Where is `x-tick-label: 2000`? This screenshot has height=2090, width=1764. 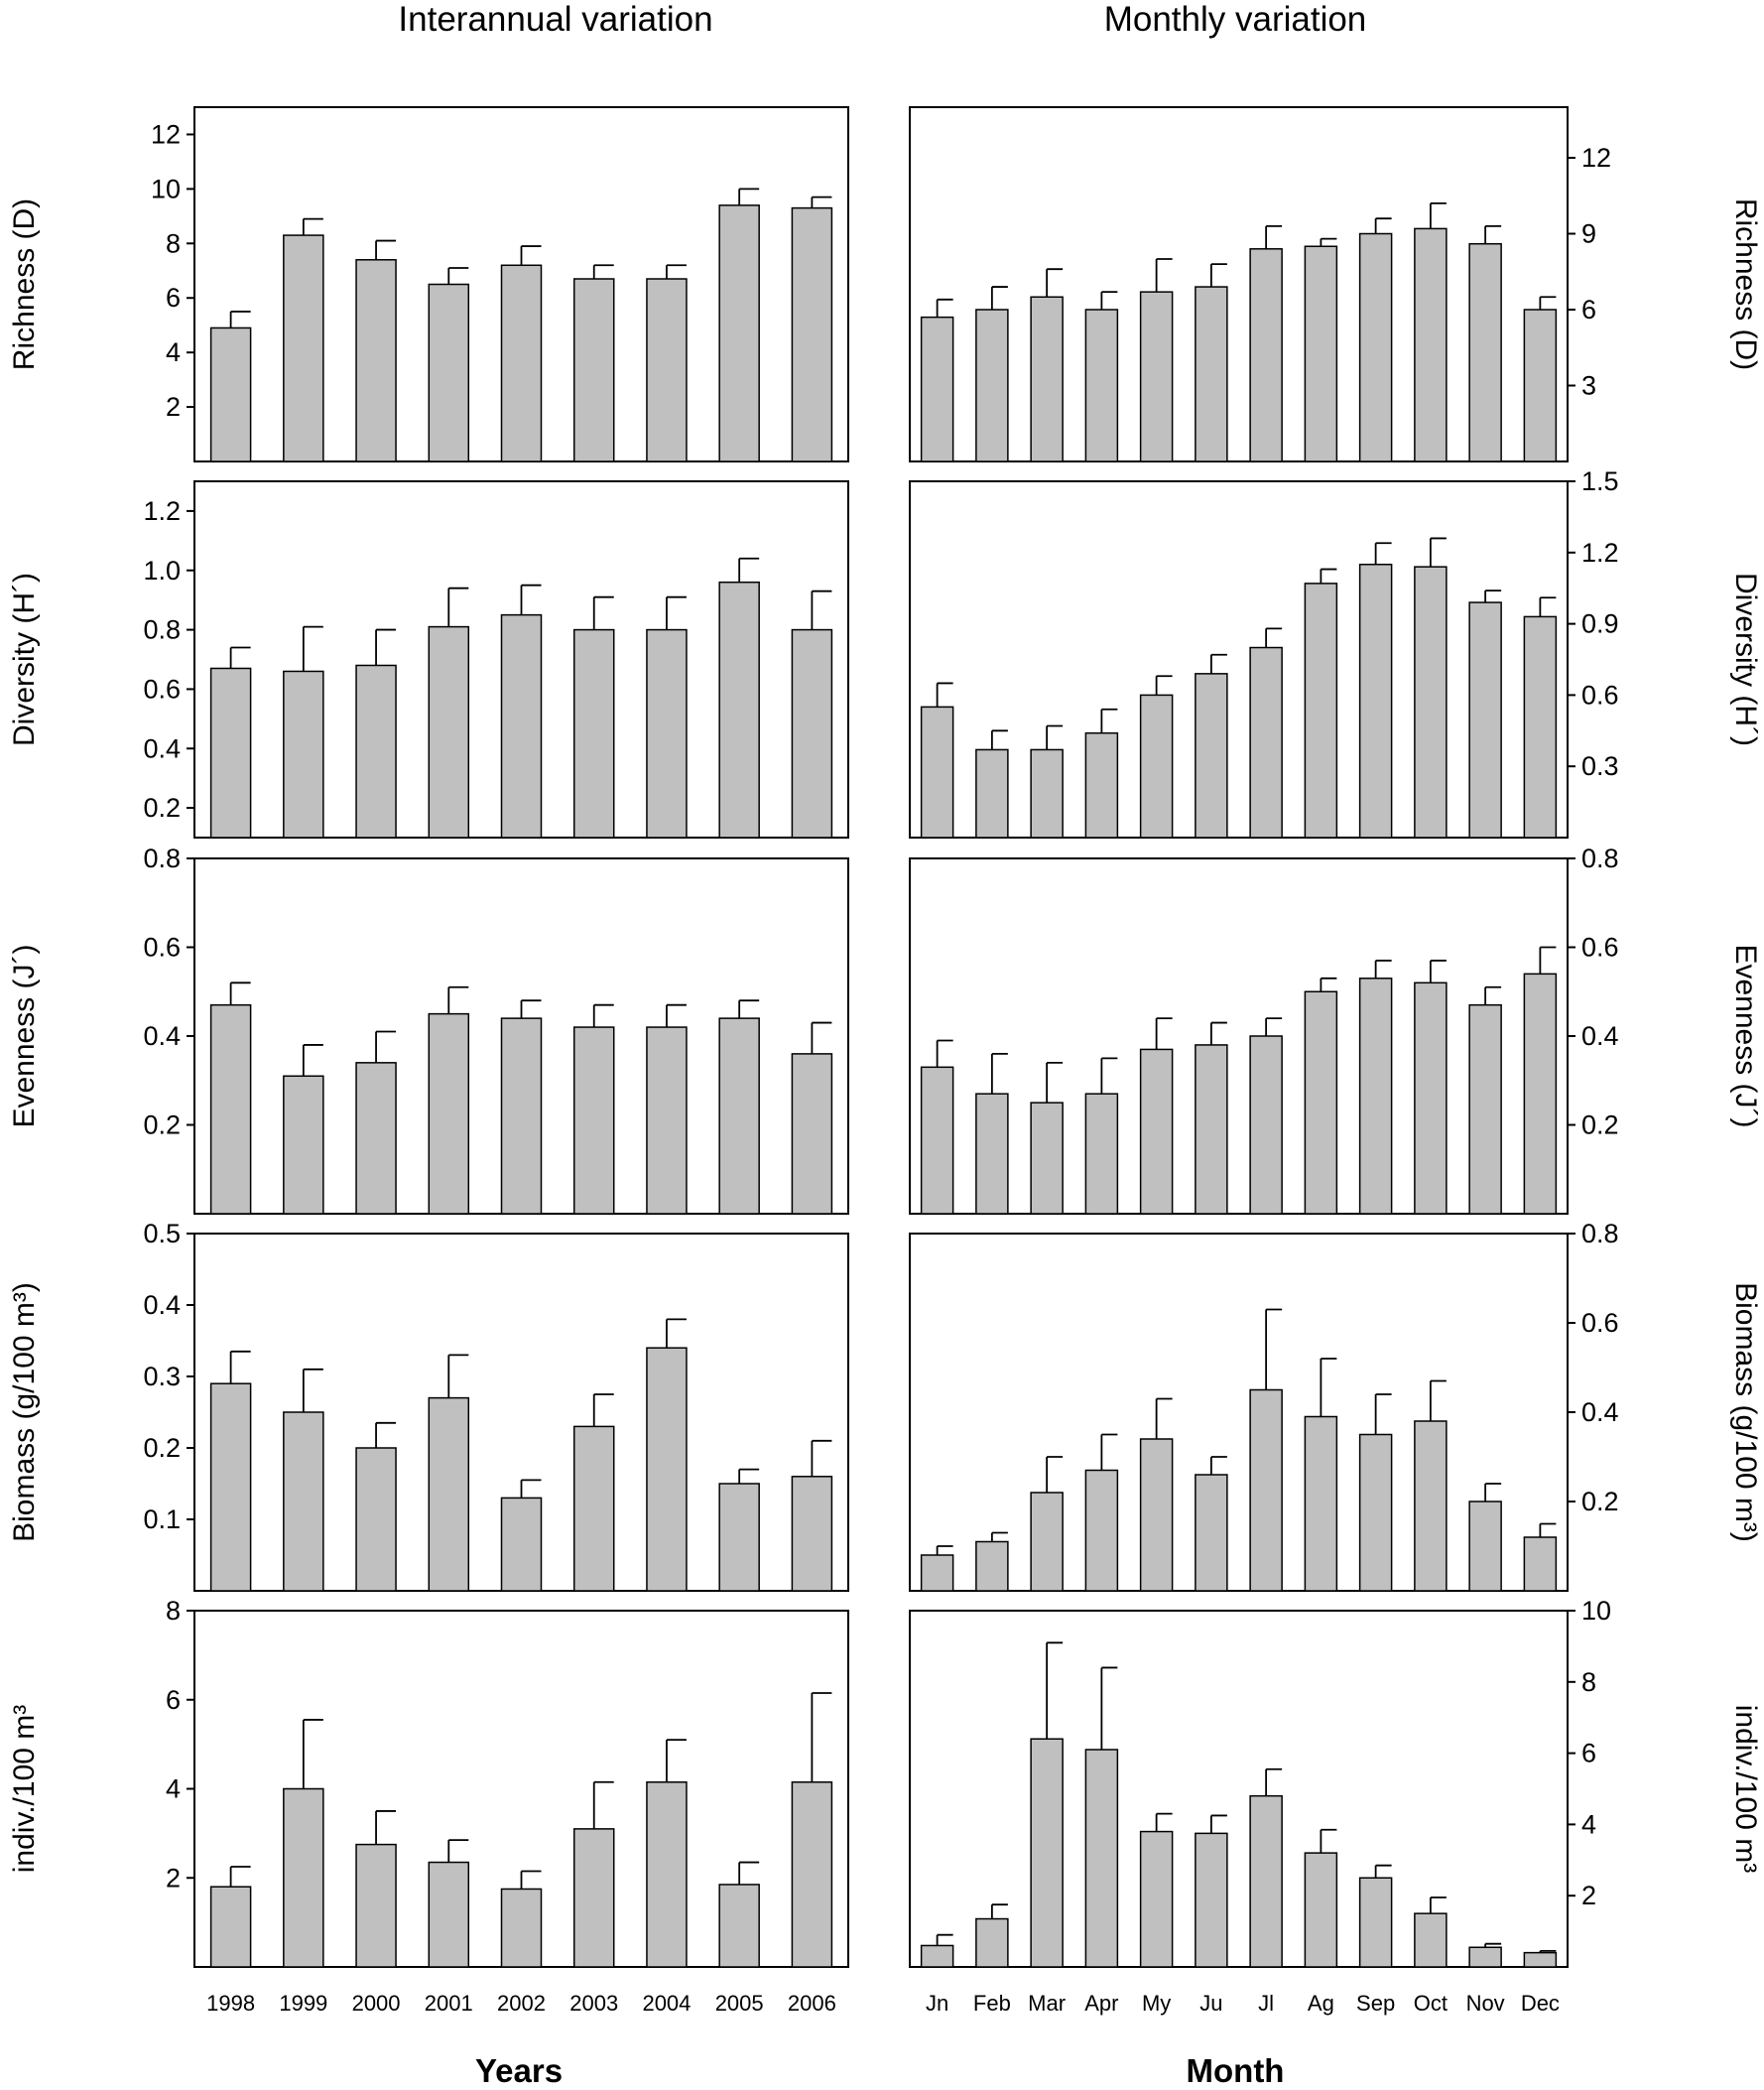
x-tick-label: 2000 is located at coordinates (376, 2004).